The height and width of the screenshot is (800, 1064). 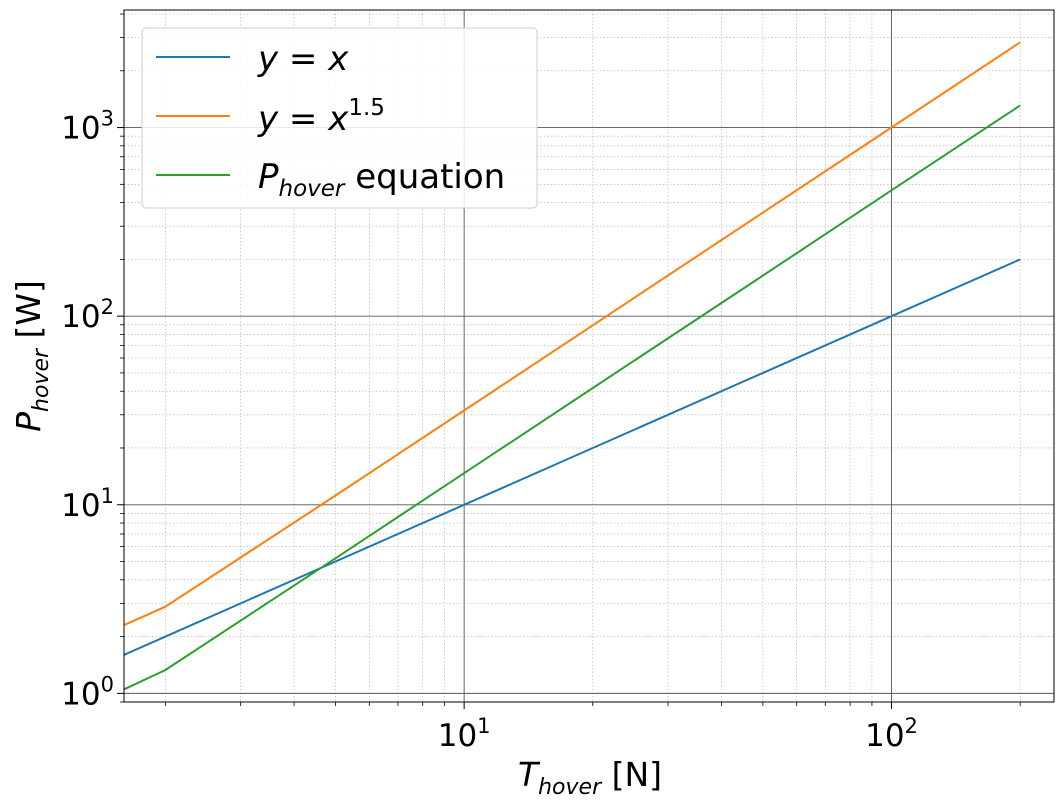 What do you see at coordinates (381, 179) in the screenshot?
I see `legend-label-p-hover: Phover equation` at bounding box center [381, 179].